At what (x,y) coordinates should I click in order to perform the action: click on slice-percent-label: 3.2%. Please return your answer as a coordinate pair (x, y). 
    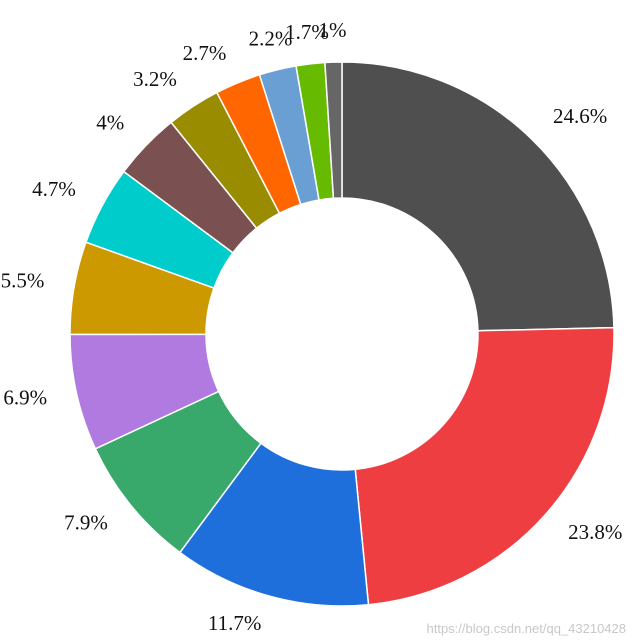
    Looking at the image, I should click on (155, 79).